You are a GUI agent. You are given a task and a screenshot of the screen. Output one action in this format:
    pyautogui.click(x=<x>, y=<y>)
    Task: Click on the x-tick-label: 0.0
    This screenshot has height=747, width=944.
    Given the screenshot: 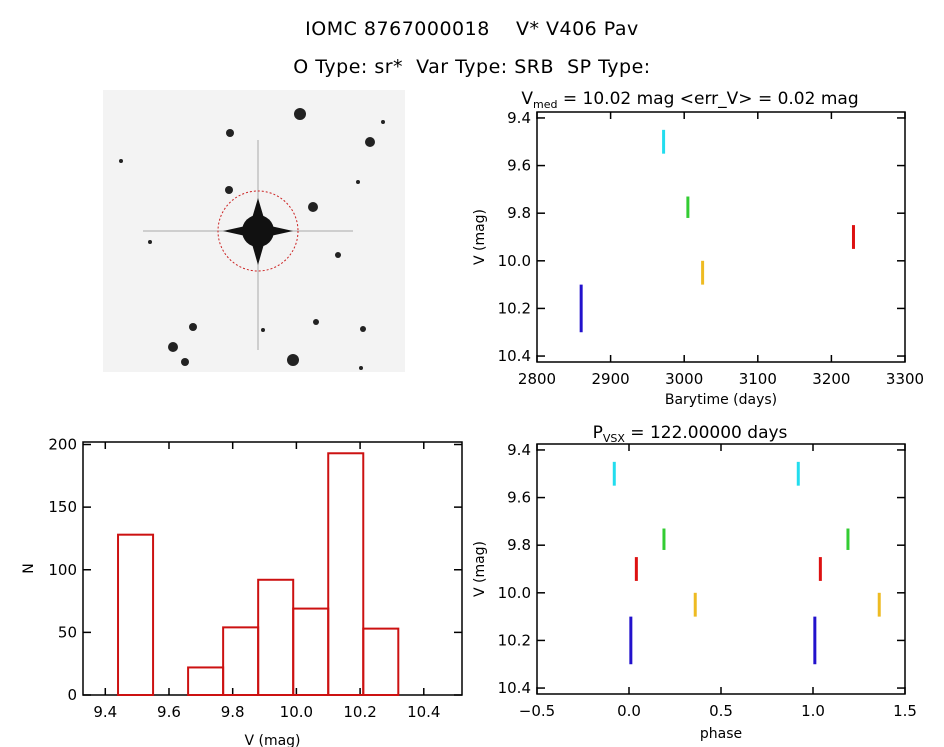 What is the action you would take?
    pyautogui.click(x=629, y=711)
    